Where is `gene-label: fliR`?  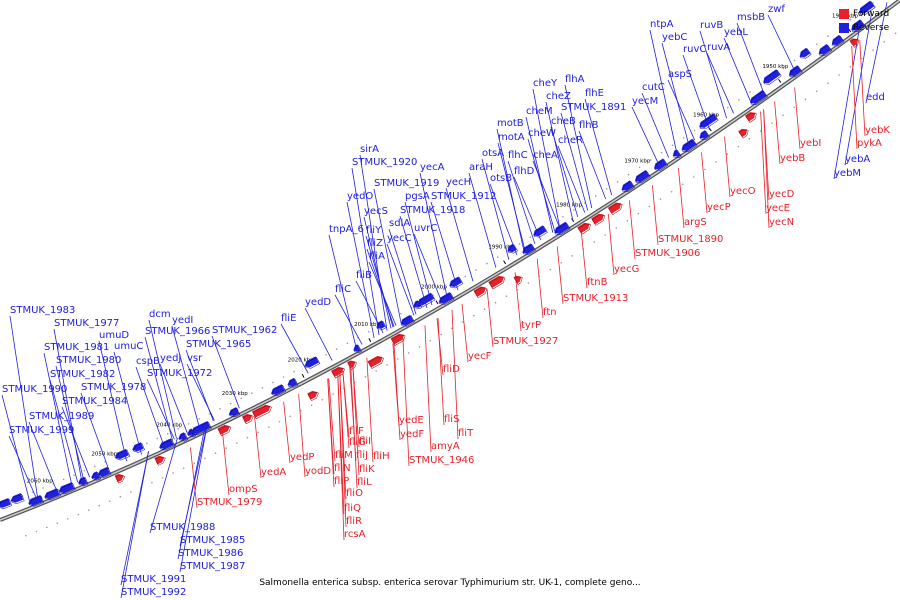 gene-label: fliR is located at coordinates (354, 521).